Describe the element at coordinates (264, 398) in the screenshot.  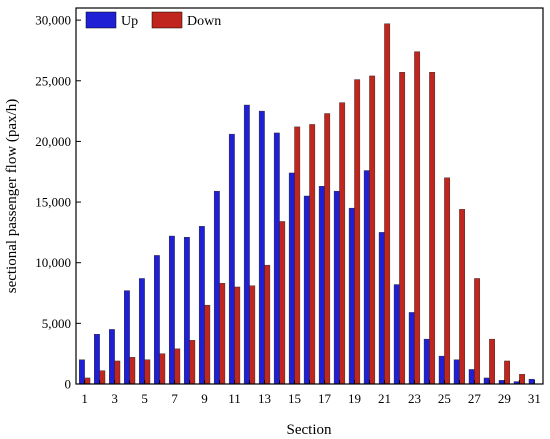
I see `x-tick-label: 13` at that location.